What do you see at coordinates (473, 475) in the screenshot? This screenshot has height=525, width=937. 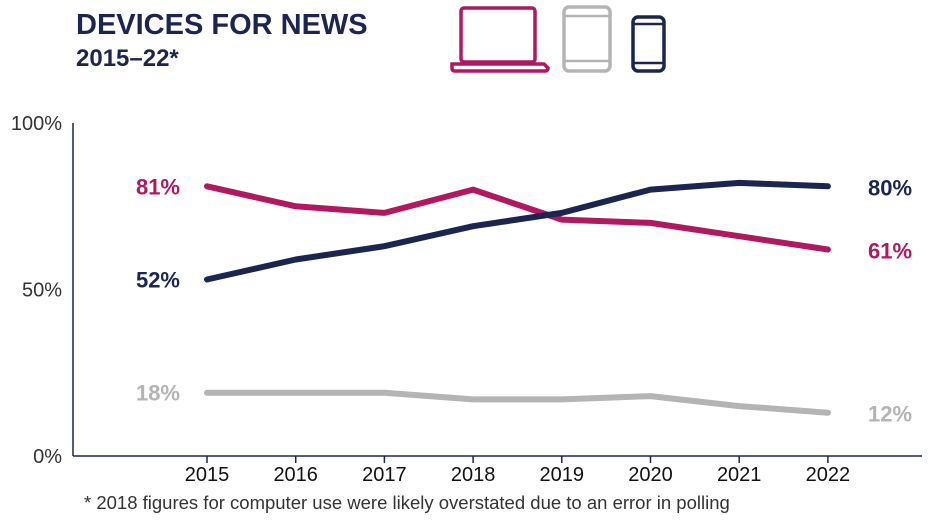 I see `x-tick-label: 2018` at bounding box center [473, 475].